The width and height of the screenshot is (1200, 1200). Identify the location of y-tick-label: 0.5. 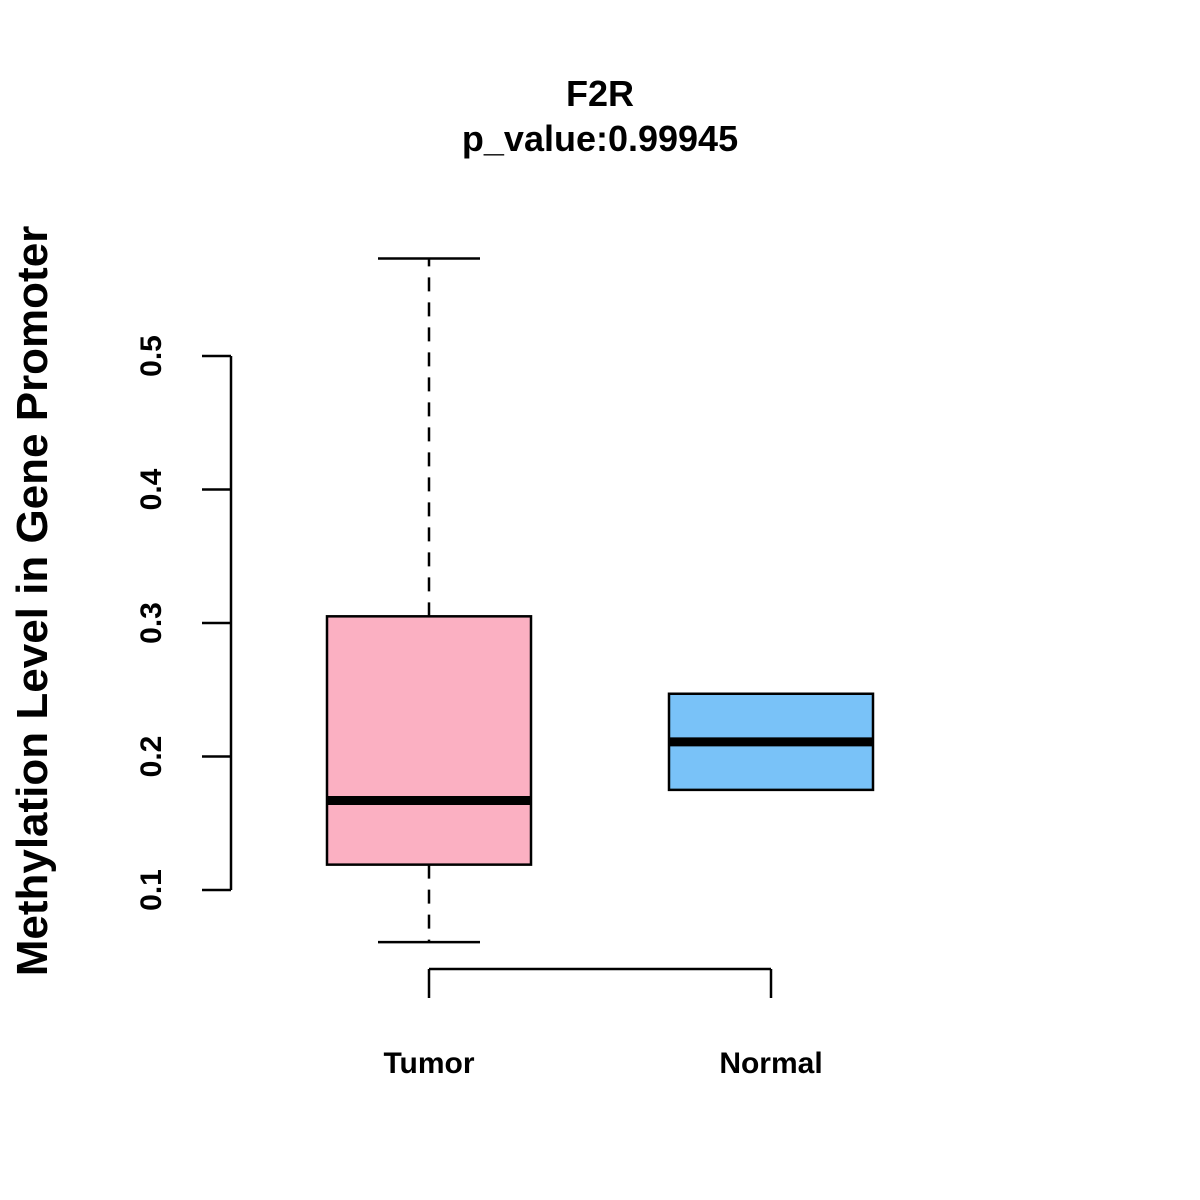
(151, 356).